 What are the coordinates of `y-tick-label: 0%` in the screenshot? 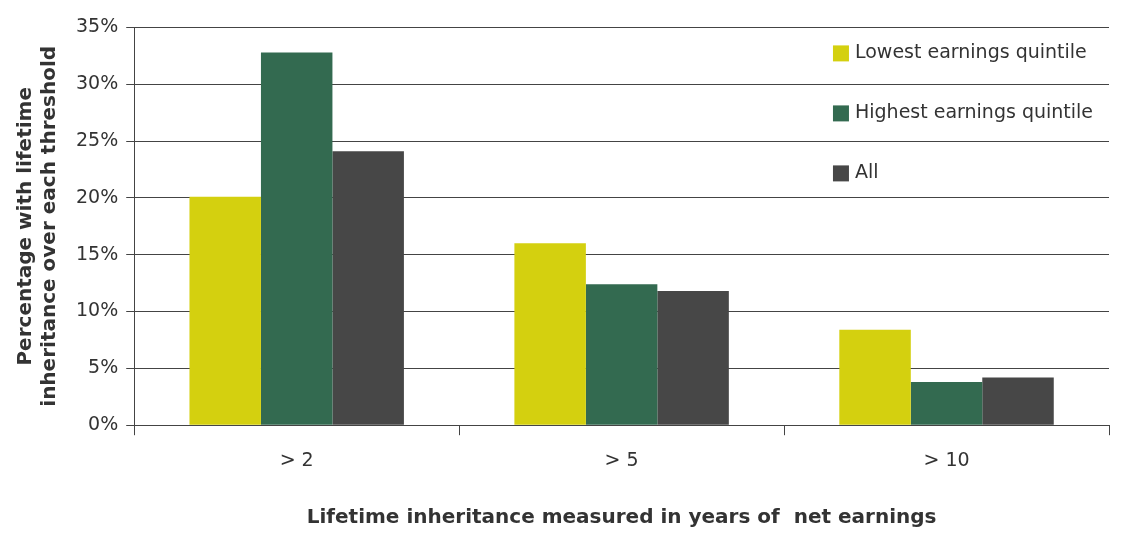 It's located at (103, 423).